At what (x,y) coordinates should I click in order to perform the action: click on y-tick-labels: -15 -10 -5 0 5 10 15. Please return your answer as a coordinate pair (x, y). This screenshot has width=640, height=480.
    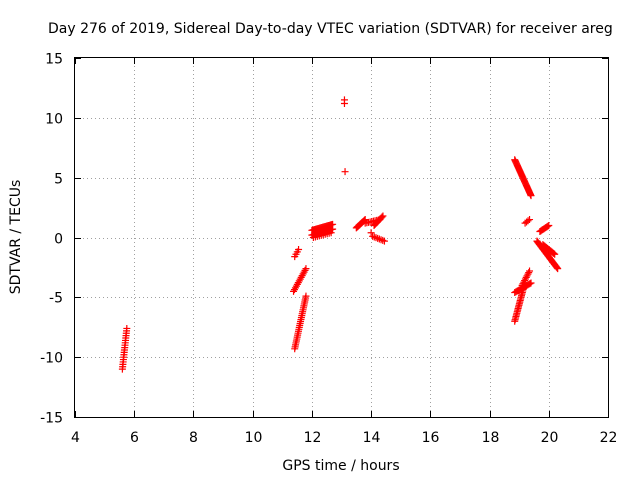
    Looking at the image, I should click on (51, 239).